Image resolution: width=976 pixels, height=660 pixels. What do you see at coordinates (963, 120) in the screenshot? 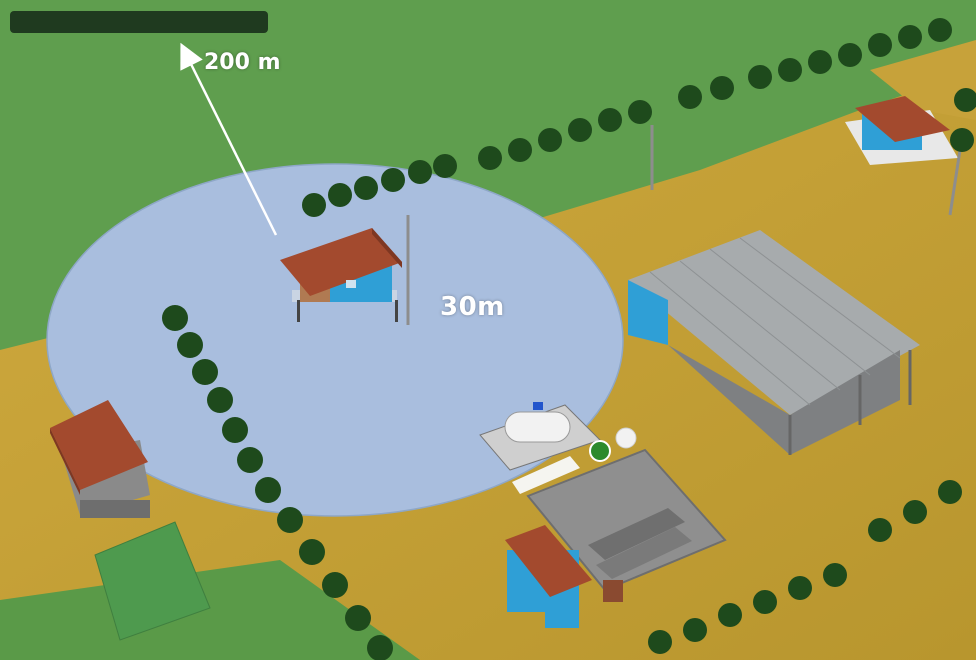
I see `tree-right-edge` at bounding box center [963, 120].